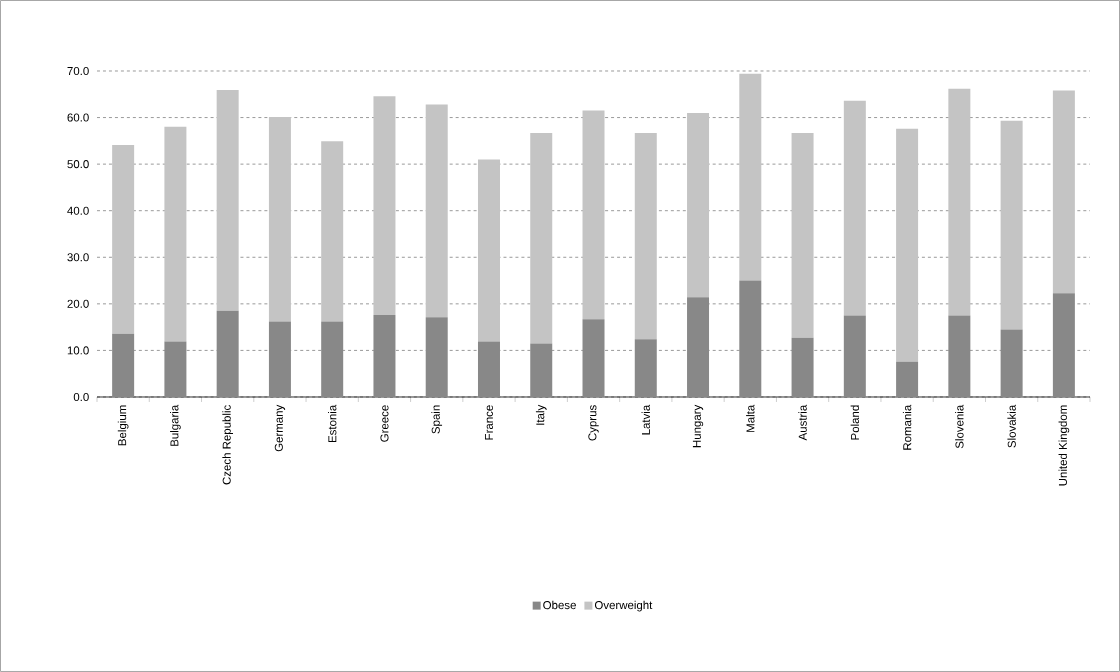 The image size is (1120, 672). Describe the element at coordinates (78, 164) in the screenshot. I see `y-tick-label: 50.0` at that location.